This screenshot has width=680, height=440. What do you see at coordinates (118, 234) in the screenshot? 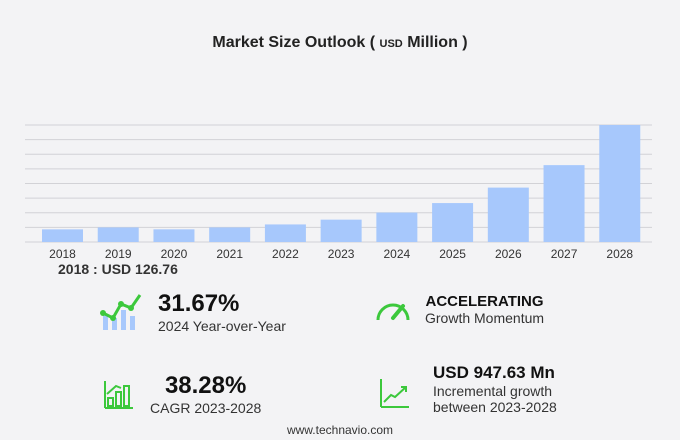
I see `bar-2019` at bounding box center [118, 234].